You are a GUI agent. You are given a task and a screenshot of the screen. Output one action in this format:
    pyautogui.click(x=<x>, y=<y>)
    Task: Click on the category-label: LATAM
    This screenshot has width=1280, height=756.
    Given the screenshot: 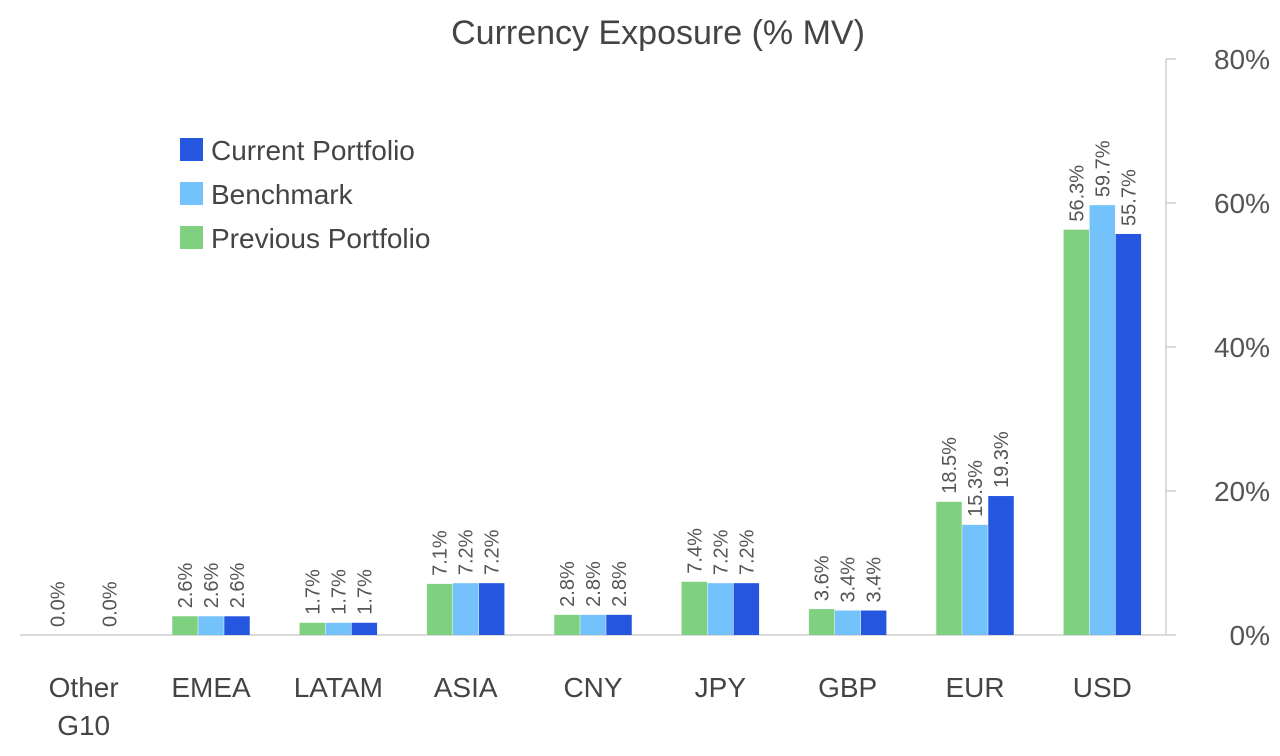 What is the action you would take?
    pyautogui.click(x=338, y=687)
    